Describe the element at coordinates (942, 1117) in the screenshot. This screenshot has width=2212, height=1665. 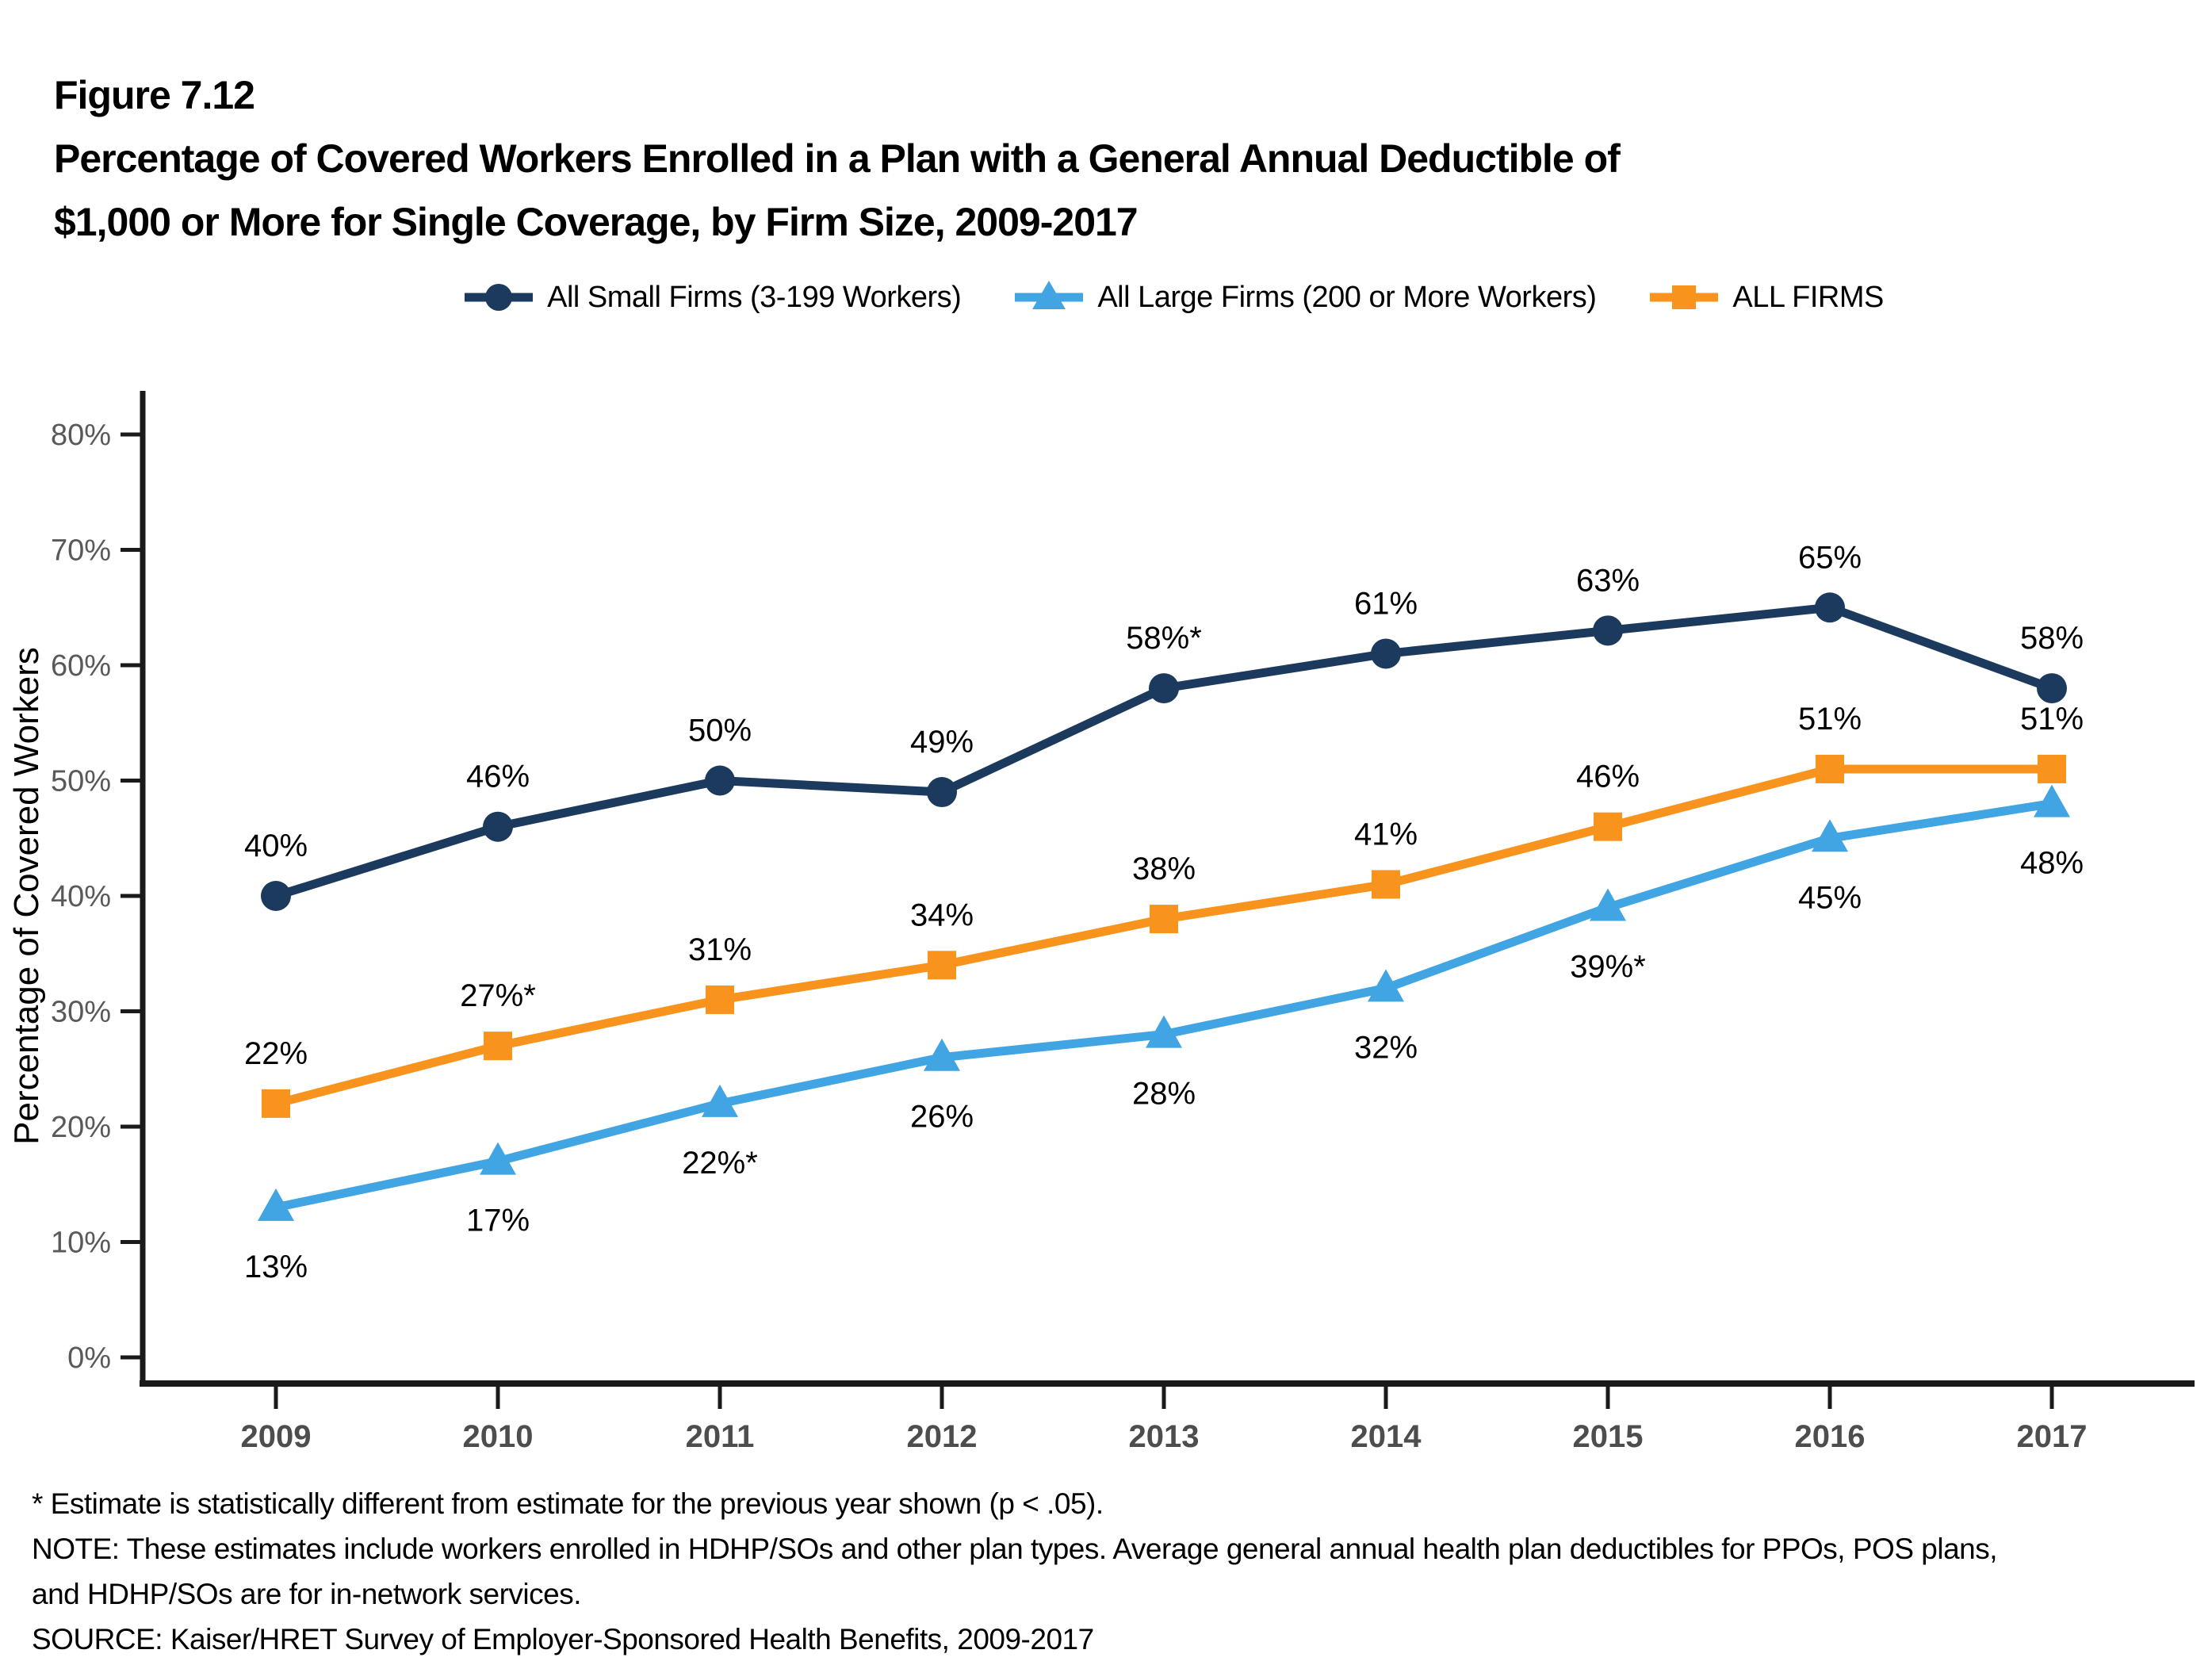
I see `data-point-label: 26%` at that location.